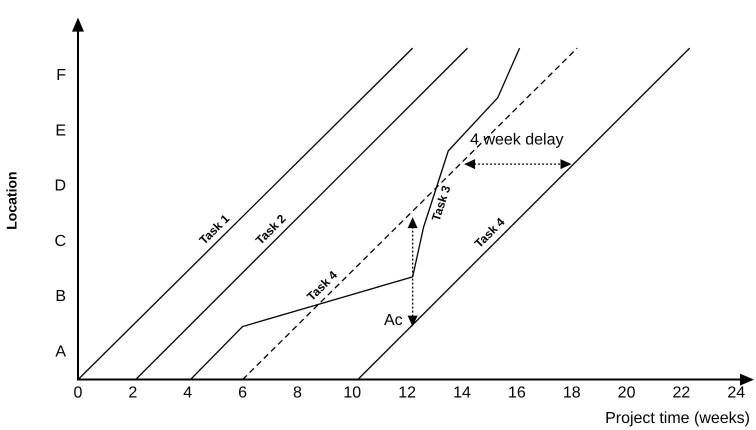 The image size is (756, 430). What do you see at coordinates (627, 393) in the screenshot?
I see `x-tick-label: 20` at bounding box center [627, 393].